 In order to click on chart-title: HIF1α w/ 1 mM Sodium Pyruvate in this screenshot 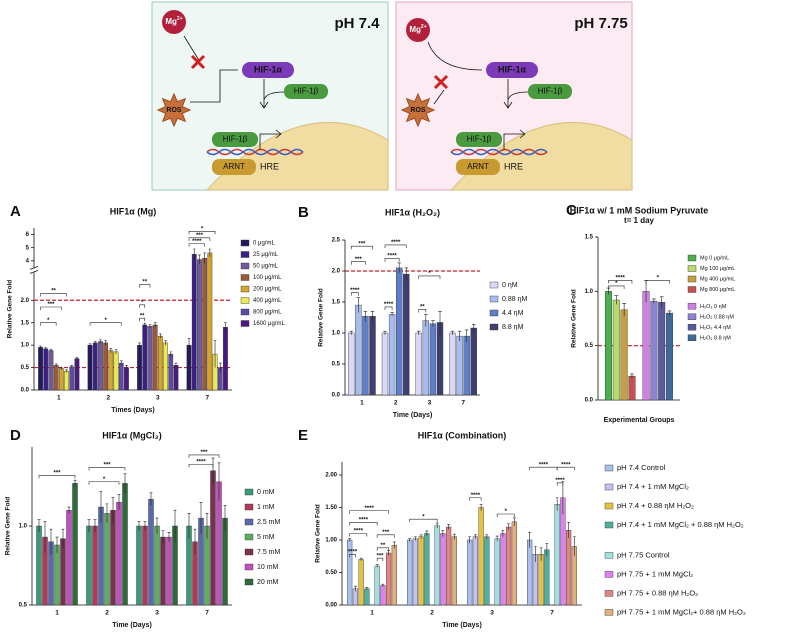, I will do `click(639, 210)`.